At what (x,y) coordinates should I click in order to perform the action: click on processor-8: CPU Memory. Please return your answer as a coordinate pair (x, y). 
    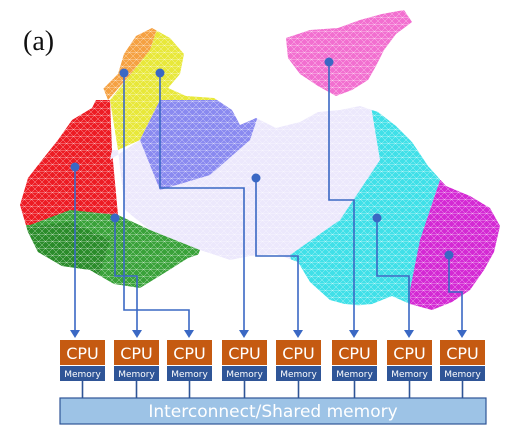
    Looking at the image, I should click on (462, 360).